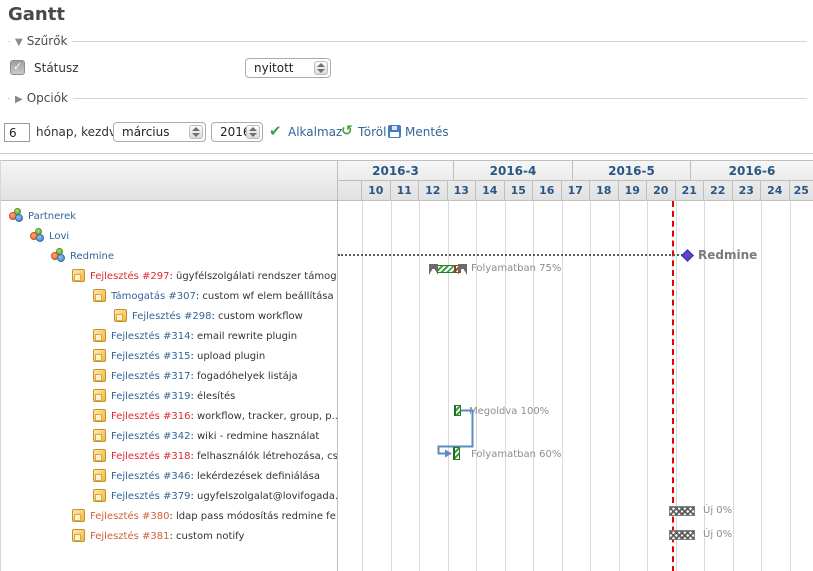 Image resolution: width=813 pixels, height=571 pixels. Describe the element at coordinates (347, 131) in the screenshot. I see `clear-refresh-icon: ↺` at that location.